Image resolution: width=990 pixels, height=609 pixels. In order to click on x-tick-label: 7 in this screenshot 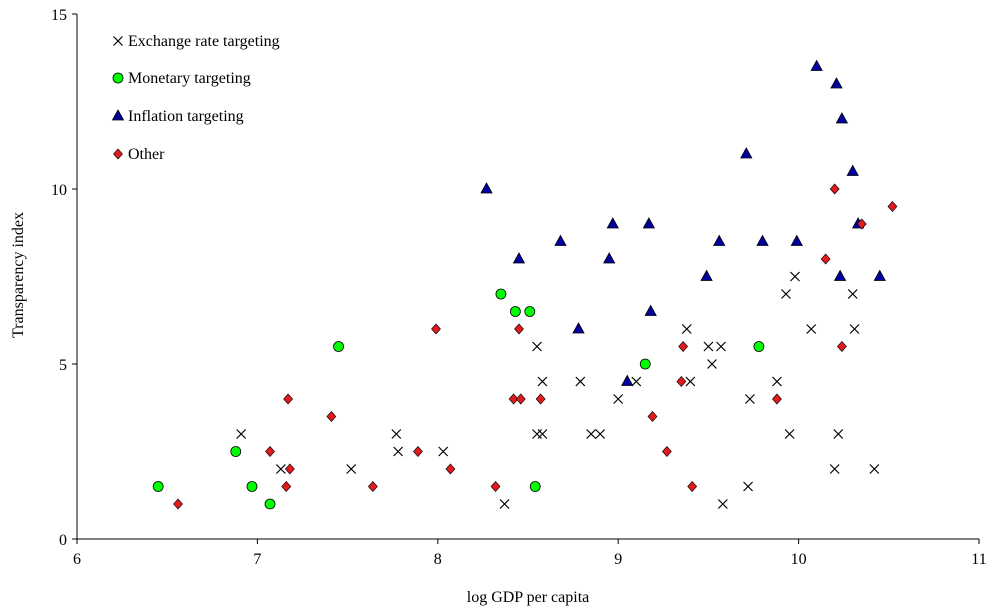, I will do `click(257, 559)`.